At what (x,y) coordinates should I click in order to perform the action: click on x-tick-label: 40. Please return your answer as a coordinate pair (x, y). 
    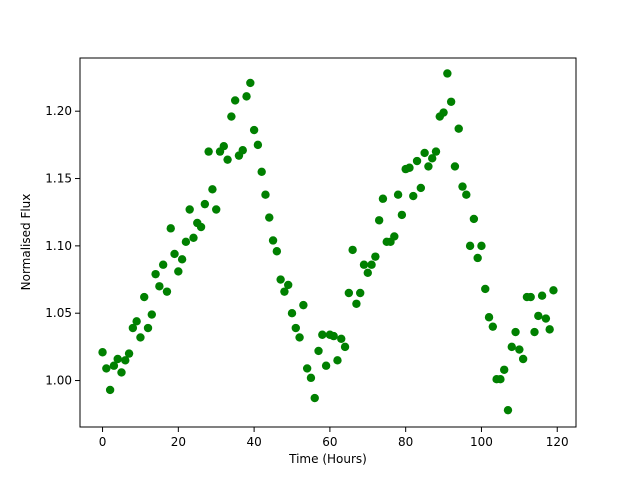
    Looking at the image, I should click on (253, 442).